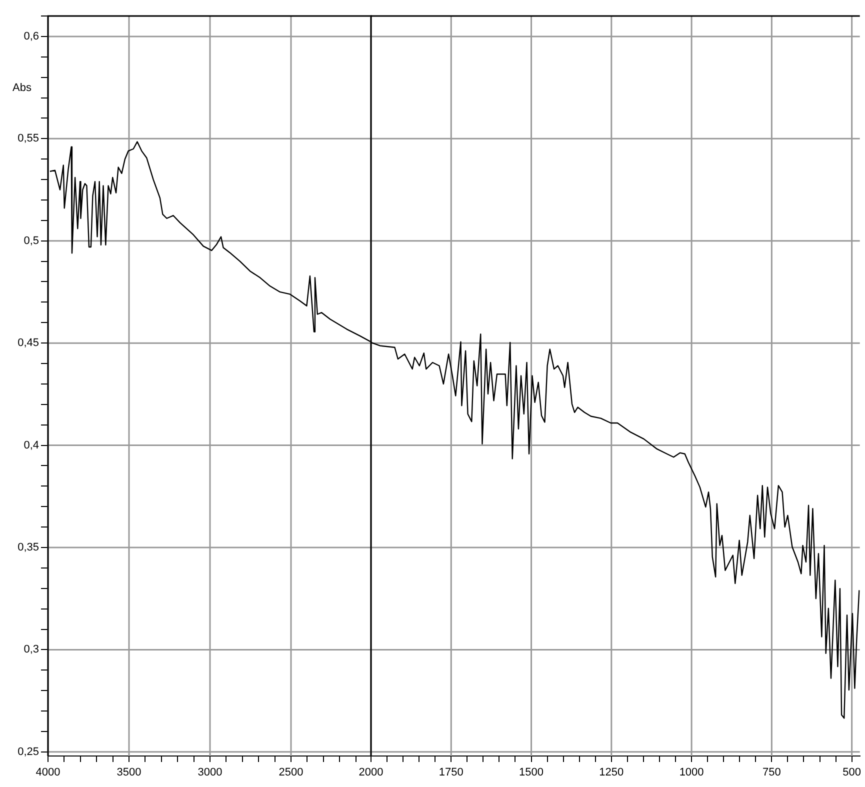 The image size is (865, 787). What do you see at coordinates (771, 772) in the screenshot?
I see `x-tick-label: 750` at bounding box center [771, 772].